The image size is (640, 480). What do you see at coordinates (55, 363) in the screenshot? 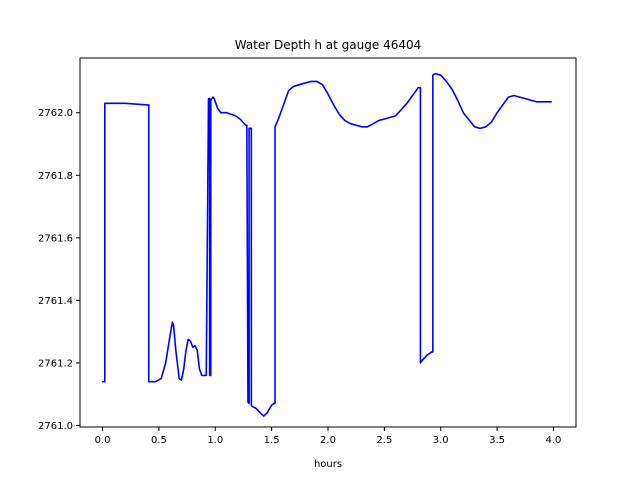
I see `y-tick-label: 2761.2` at bounding box center [55, 363].